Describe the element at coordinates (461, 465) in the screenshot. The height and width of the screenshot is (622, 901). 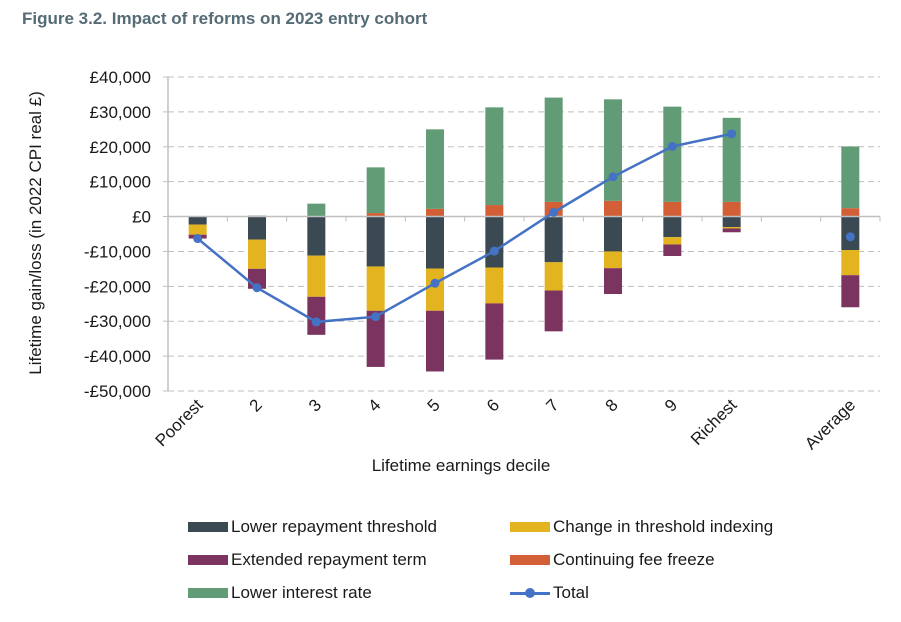
I see `x-axis-title: Lifetime earnings decile` at that location.